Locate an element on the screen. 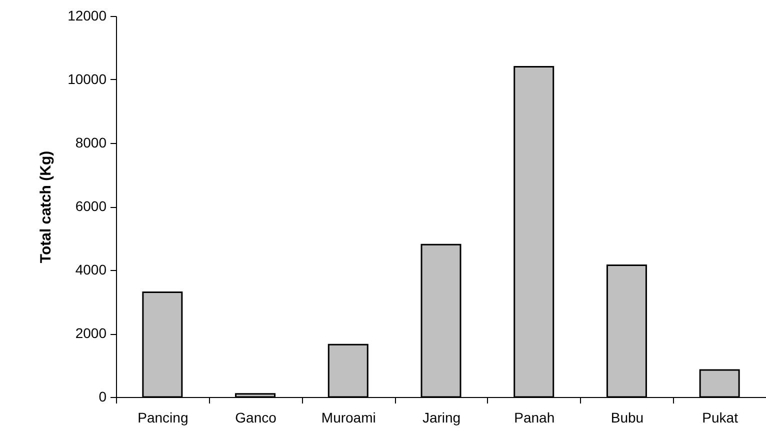  x-tick-label: Pancing is located at coordinates (163, 418).